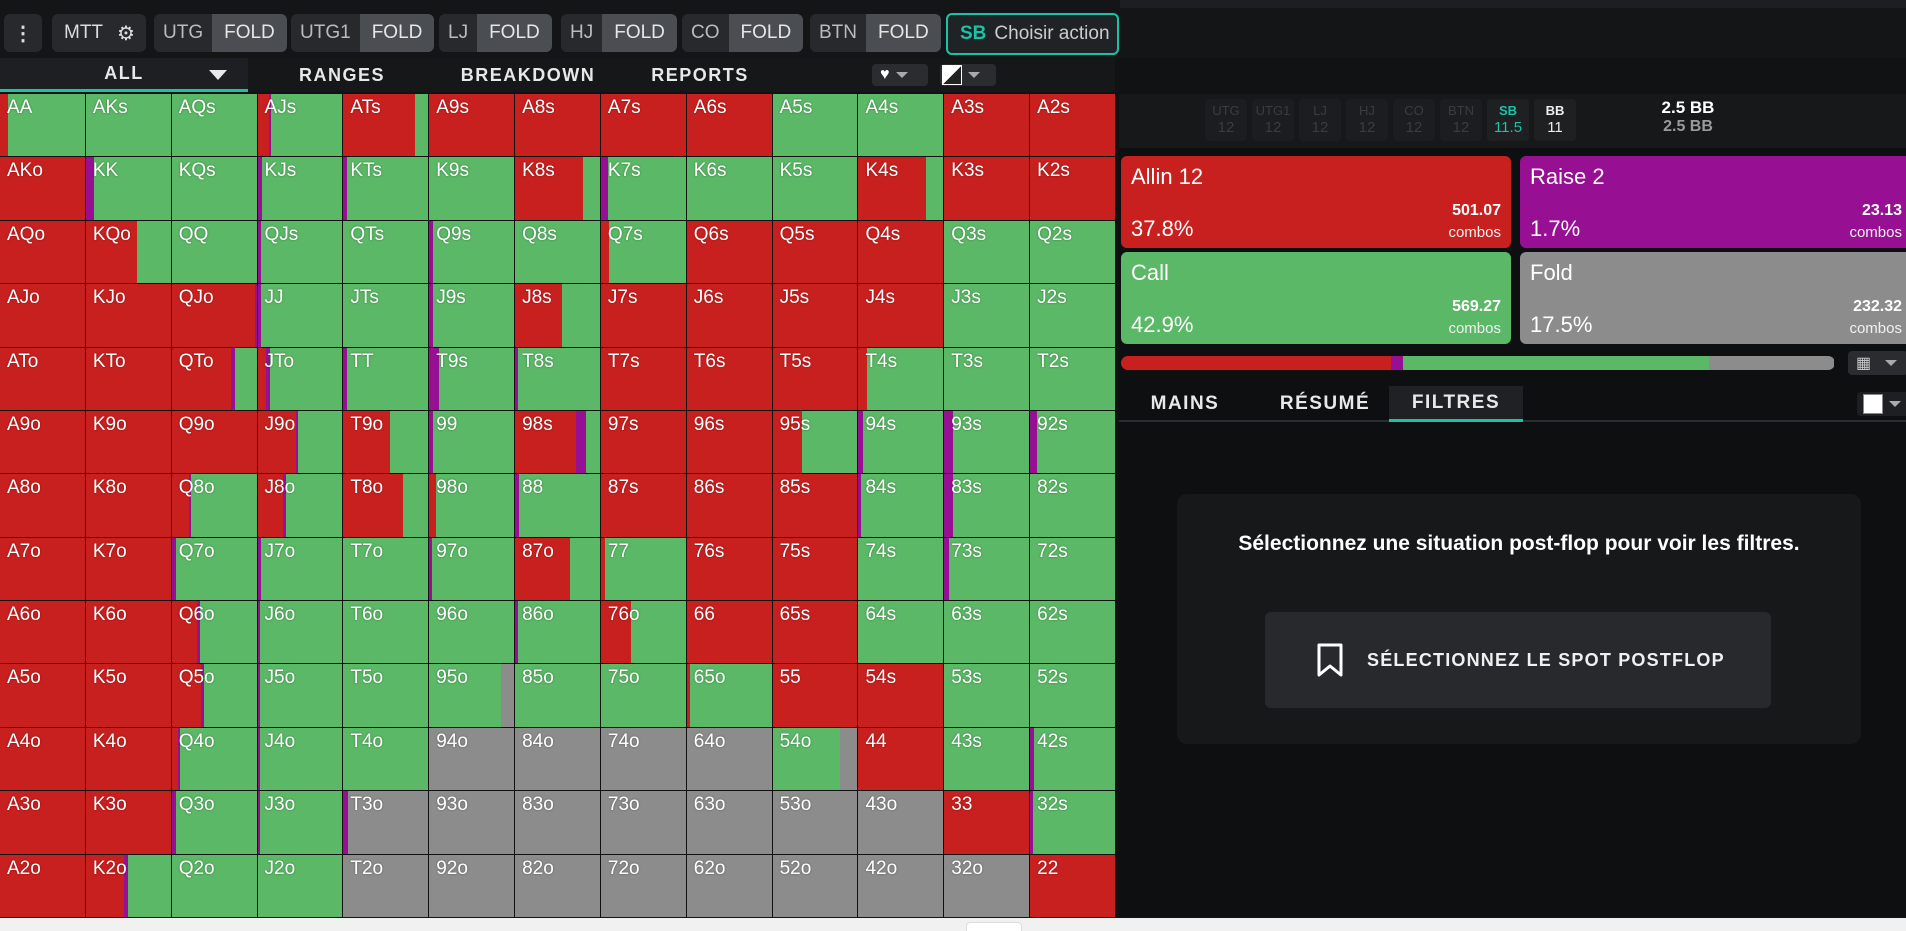 The width and height of the screenshot is (1906, 931). What do you see at coordinates (472, 252) in the screenshot?
I see `hand-cell: Q9s` at bounding box center [472, 252].